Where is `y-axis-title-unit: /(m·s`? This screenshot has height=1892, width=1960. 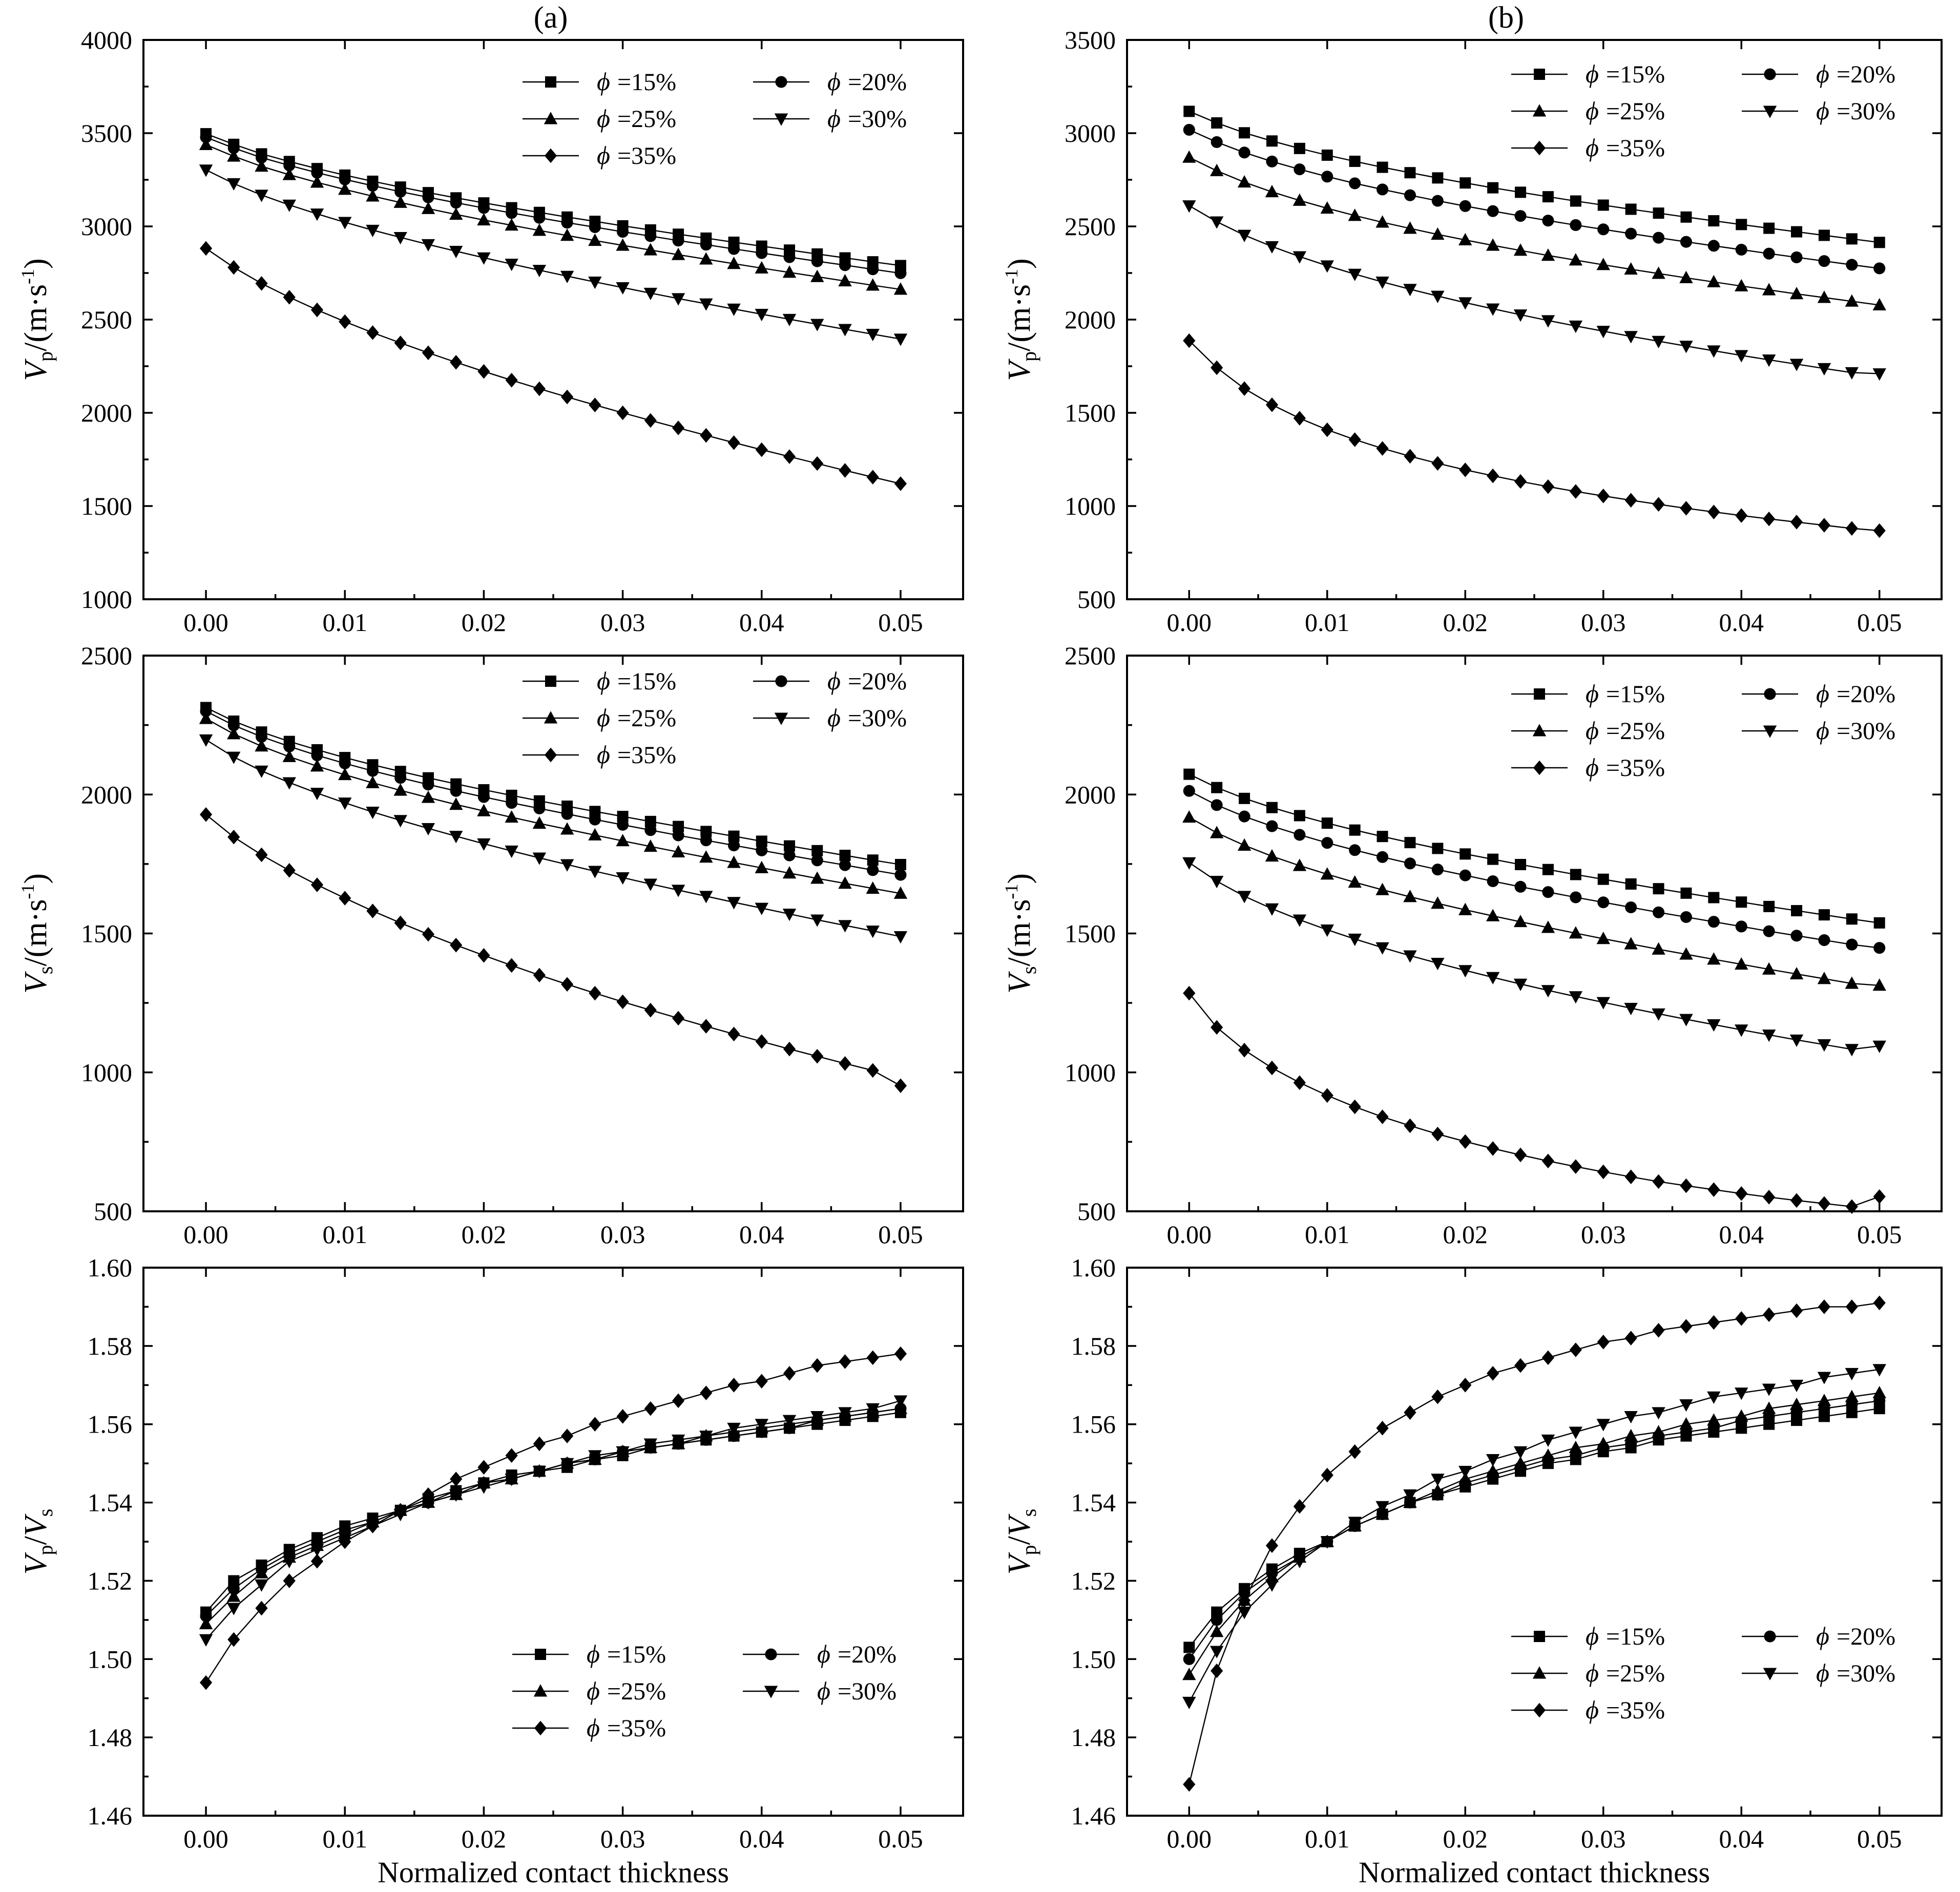
y-axis-title-unit: /(m·s is located at coordinates (35, 932).